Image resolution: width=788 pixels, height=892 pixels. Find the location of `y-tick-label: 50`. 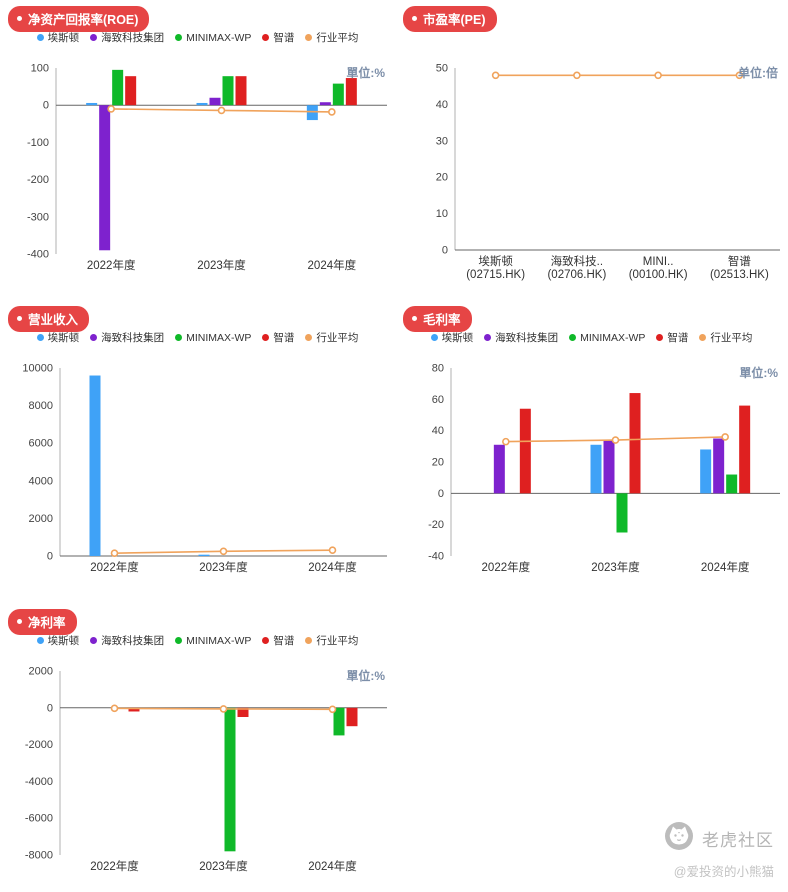

y-tick-label: 50 is located at coordinates (442, 69).